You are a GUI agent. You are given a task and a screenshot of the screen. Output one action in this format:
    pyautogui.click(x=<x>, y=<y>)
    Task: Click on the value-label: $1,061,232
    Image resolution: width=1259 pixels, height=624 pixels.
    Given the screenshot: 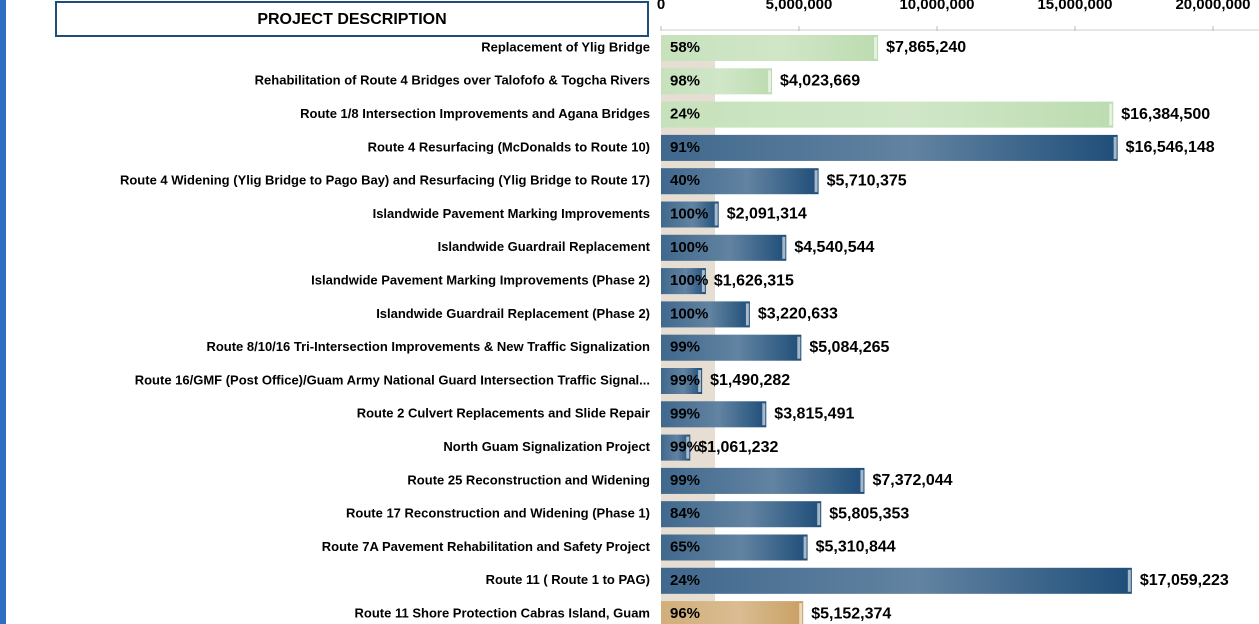 What is the action you would take?
    pyautogui.click(x=738, y=447)
    